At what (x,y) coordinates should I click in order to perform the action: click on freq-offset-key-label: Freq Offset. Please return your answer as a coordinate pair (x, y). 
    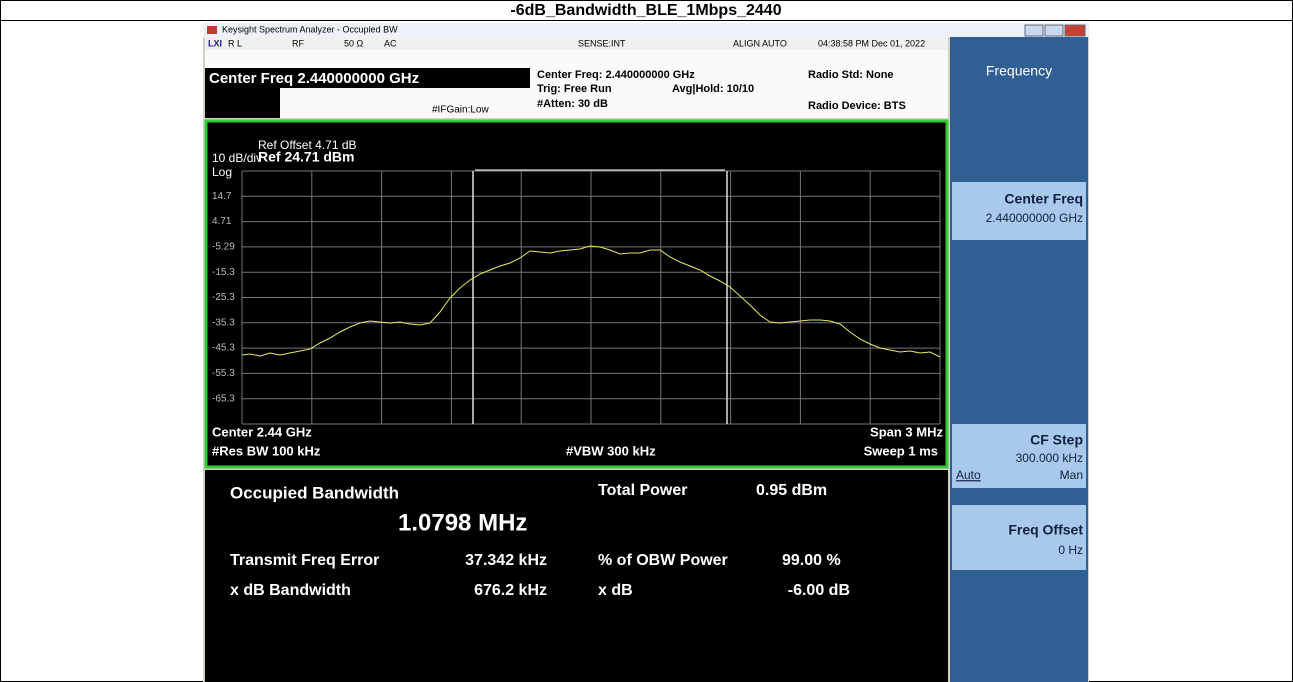
    Looking at the image, I should click on (1045, 530).